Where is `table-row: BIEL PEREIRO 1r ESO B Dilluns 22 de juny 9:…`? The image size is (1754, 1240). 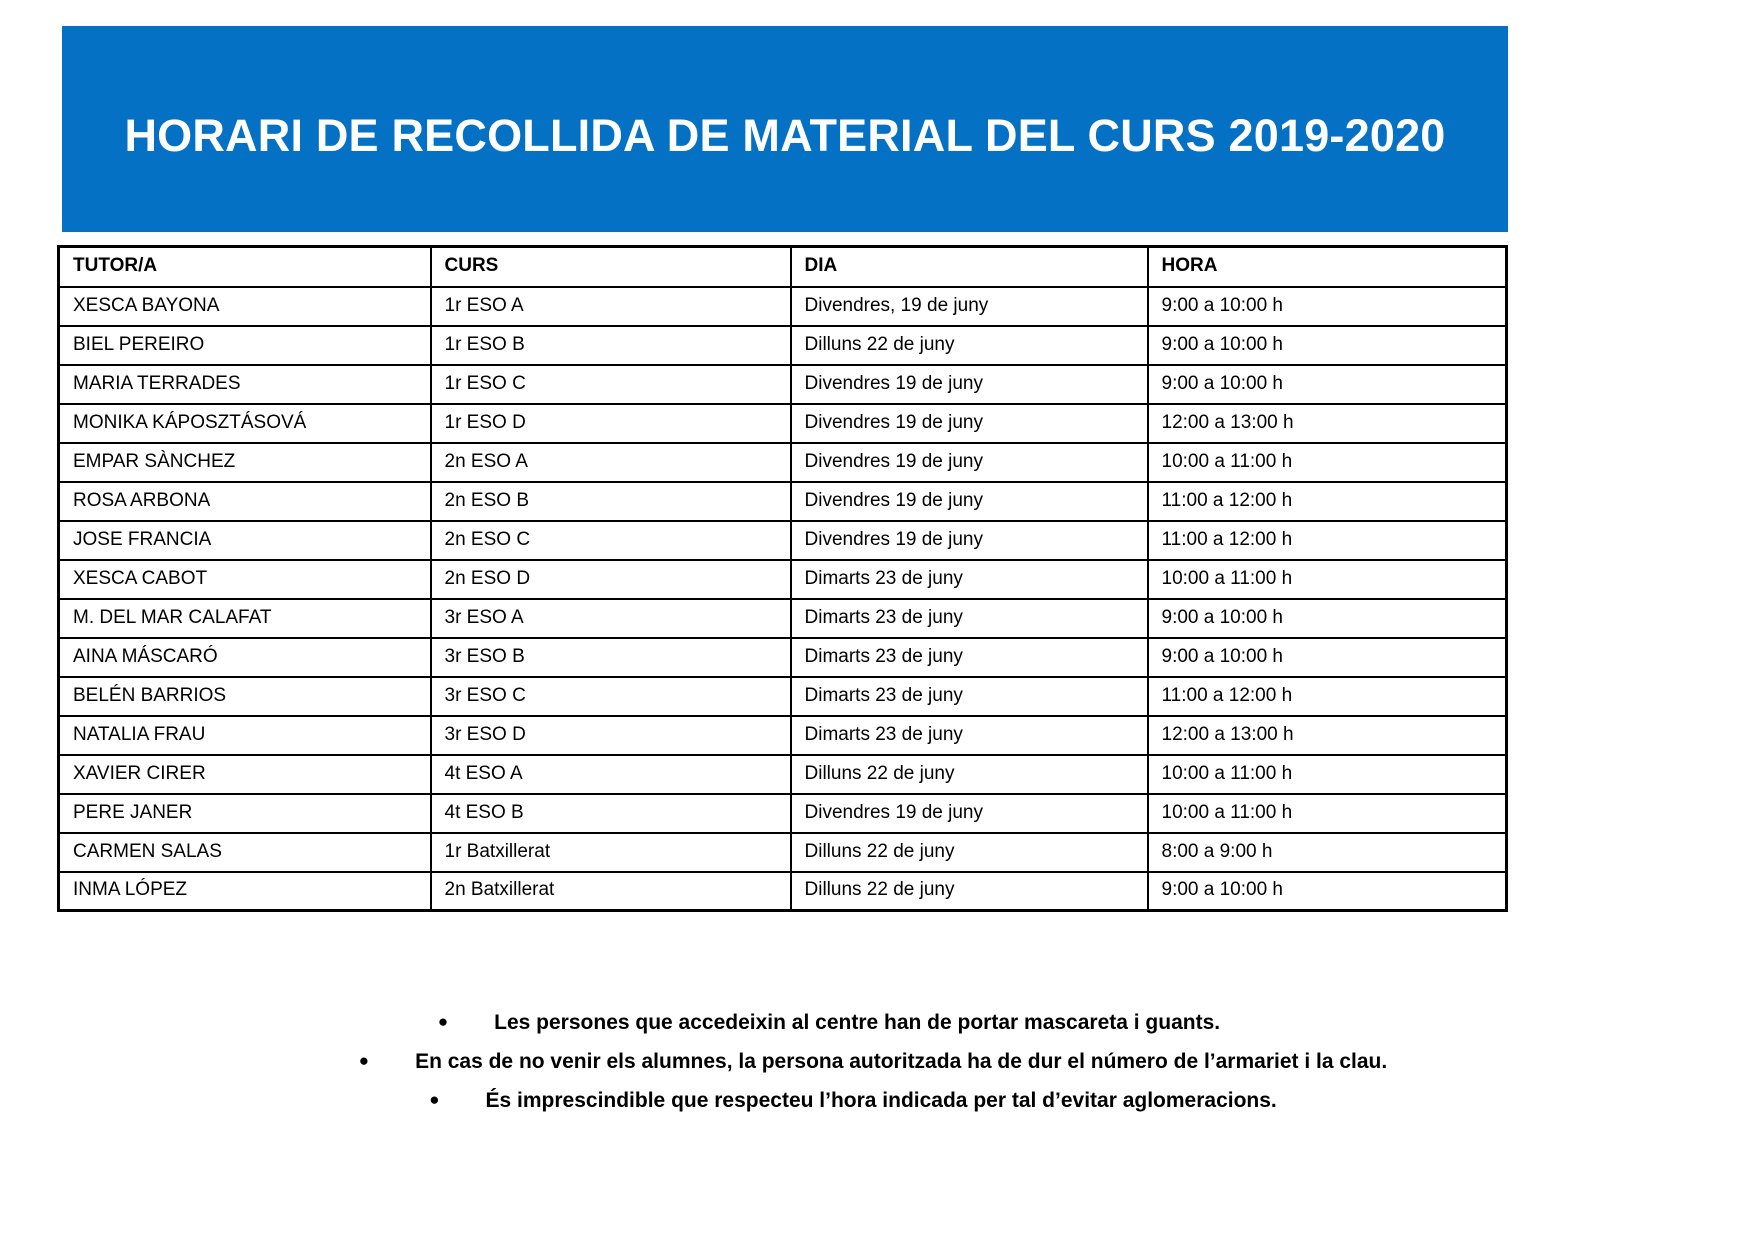 table-row: BIEL PEREIRO 1r ESO B Dilluns 22 de juny 9:… is located at coordinates (782, 345).